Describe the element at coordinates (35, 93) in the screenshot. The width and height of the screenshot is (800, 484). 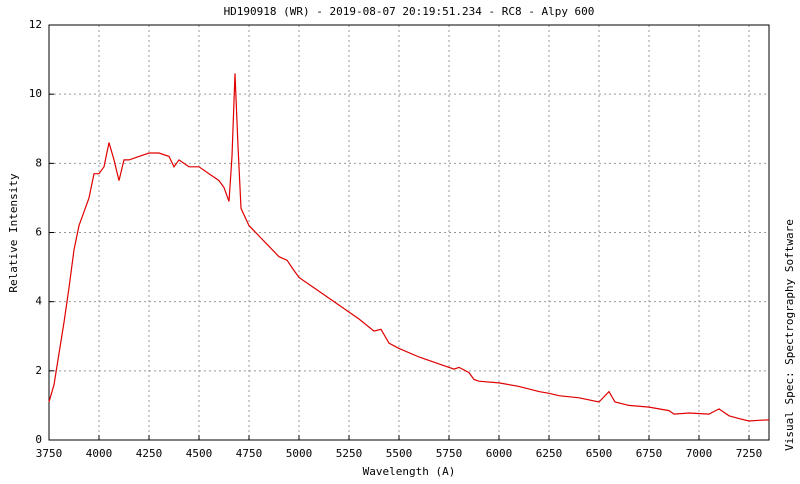
I see `y-tick-label: 10` at that location.